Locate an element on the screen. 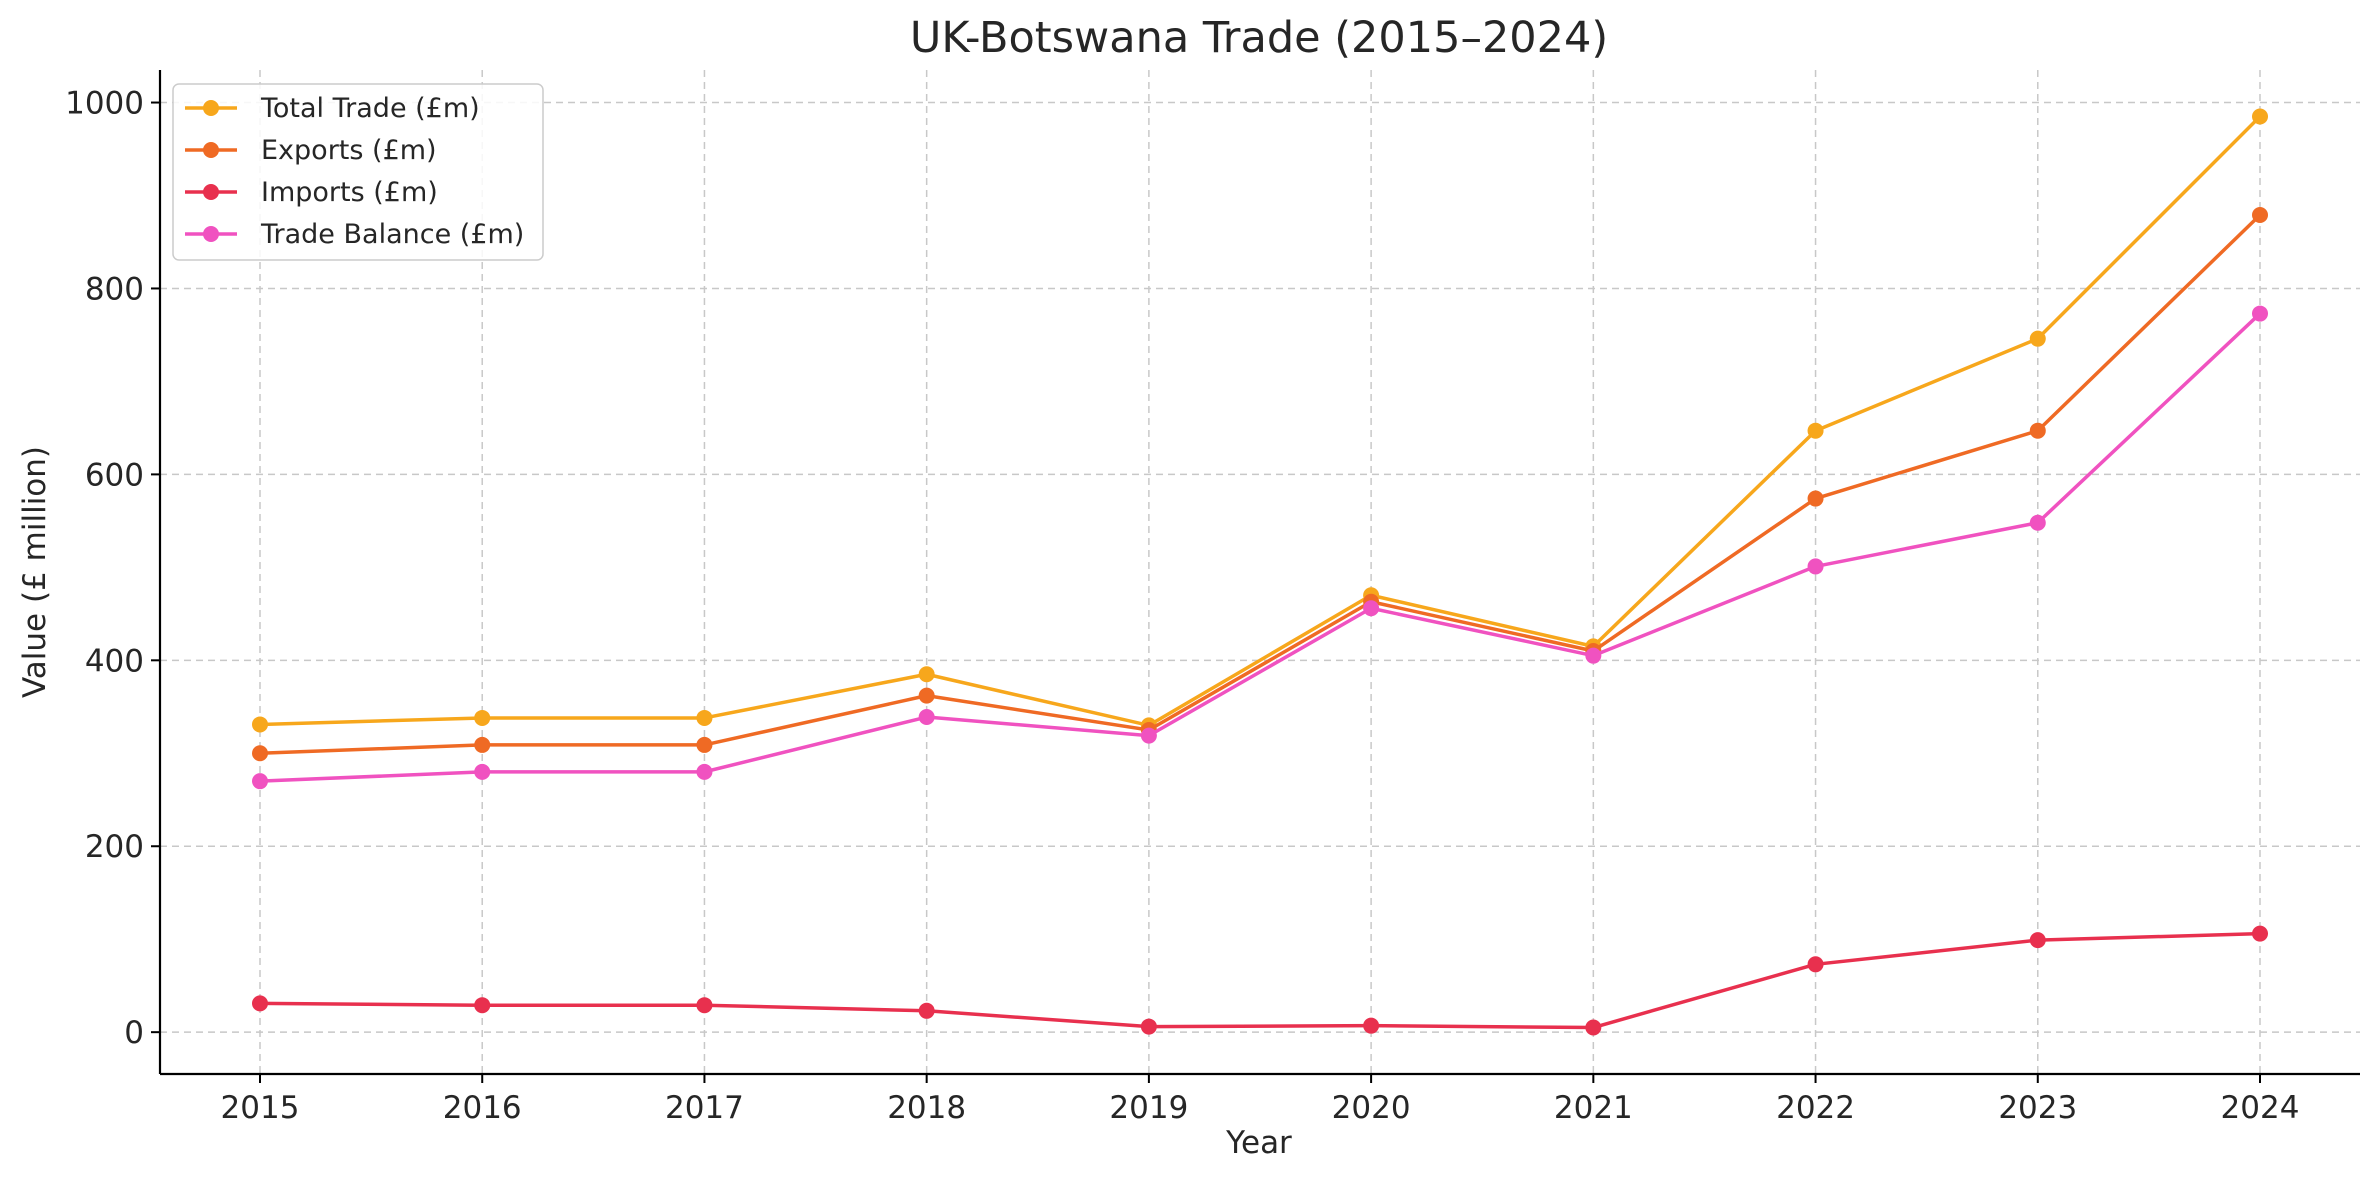 The width and height of the screenshot is (2379, 1180). x-axis-label: Year is located at coordinates (1258, 1143).